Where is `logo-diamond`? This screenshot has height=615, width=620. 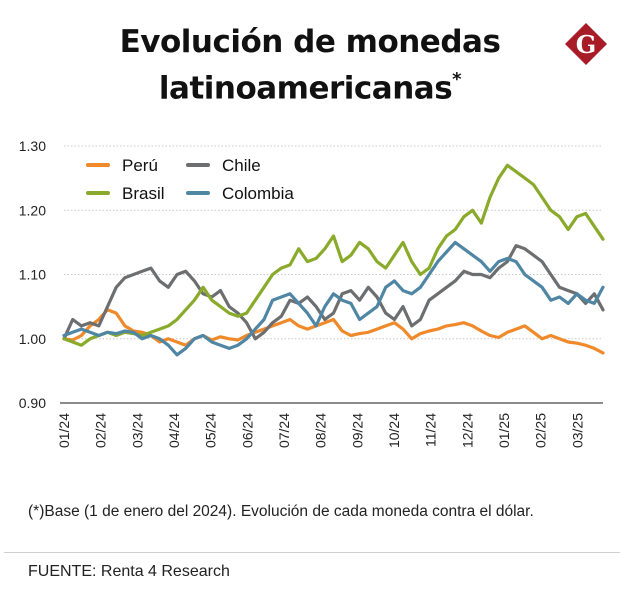
logo-diamond is located at coordinates (586, 44).